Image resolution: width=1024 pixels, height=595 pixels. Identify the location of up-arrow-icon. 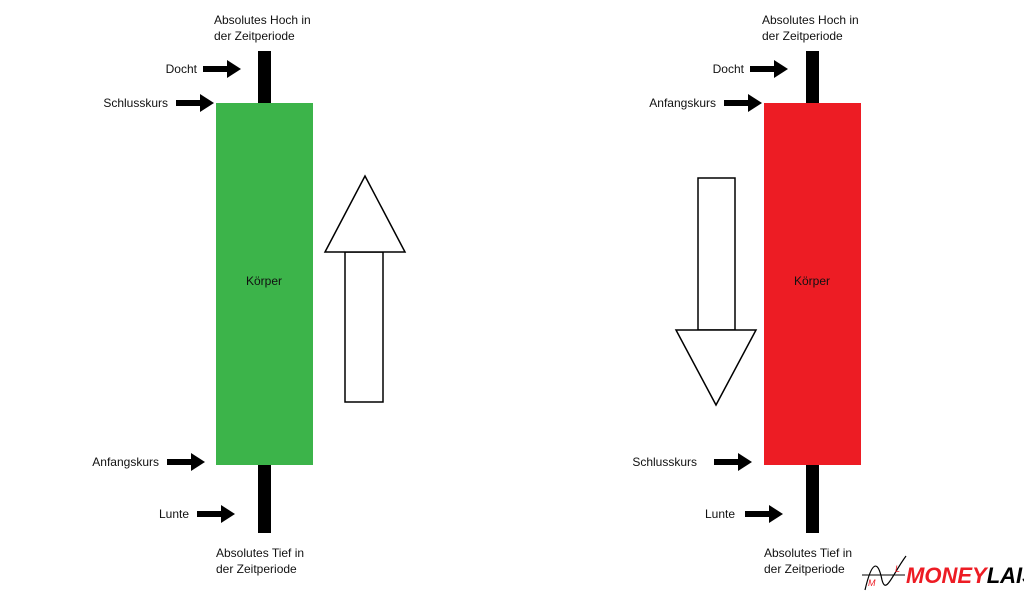
(365, 288).